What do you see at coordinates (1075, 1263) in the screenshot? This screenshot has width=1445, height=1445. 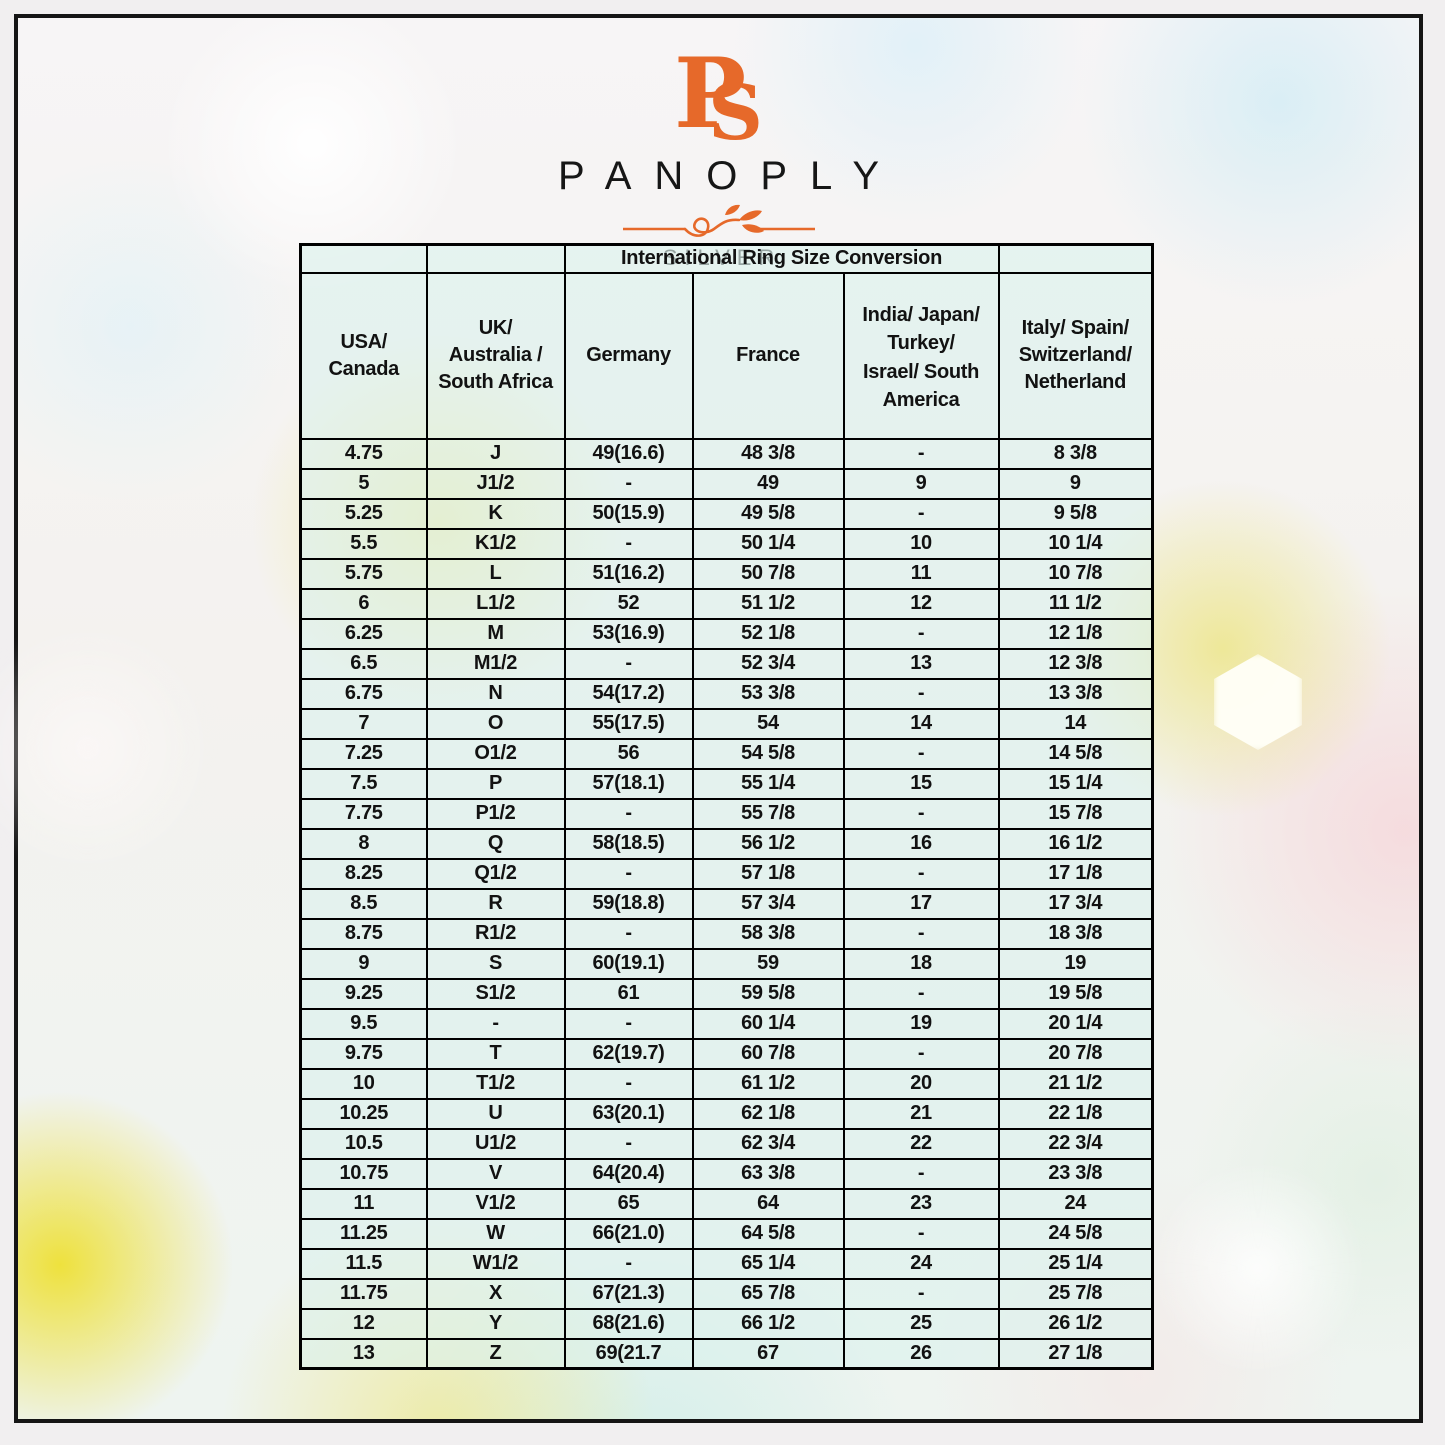 I see `cell-italy-spain: 25 1/4` at bounding box center [1075, 1263].